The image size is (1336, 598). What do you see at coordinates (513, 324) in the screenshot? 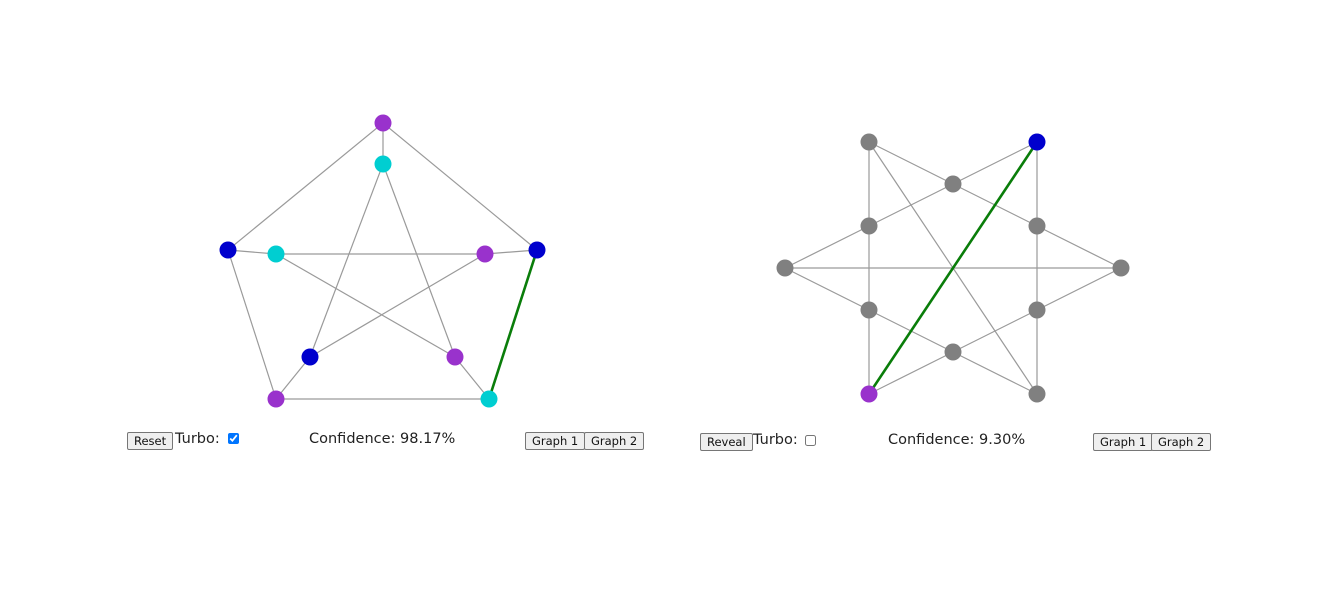
I see `left-highlighted-edge` at bounding box center [513, 324].